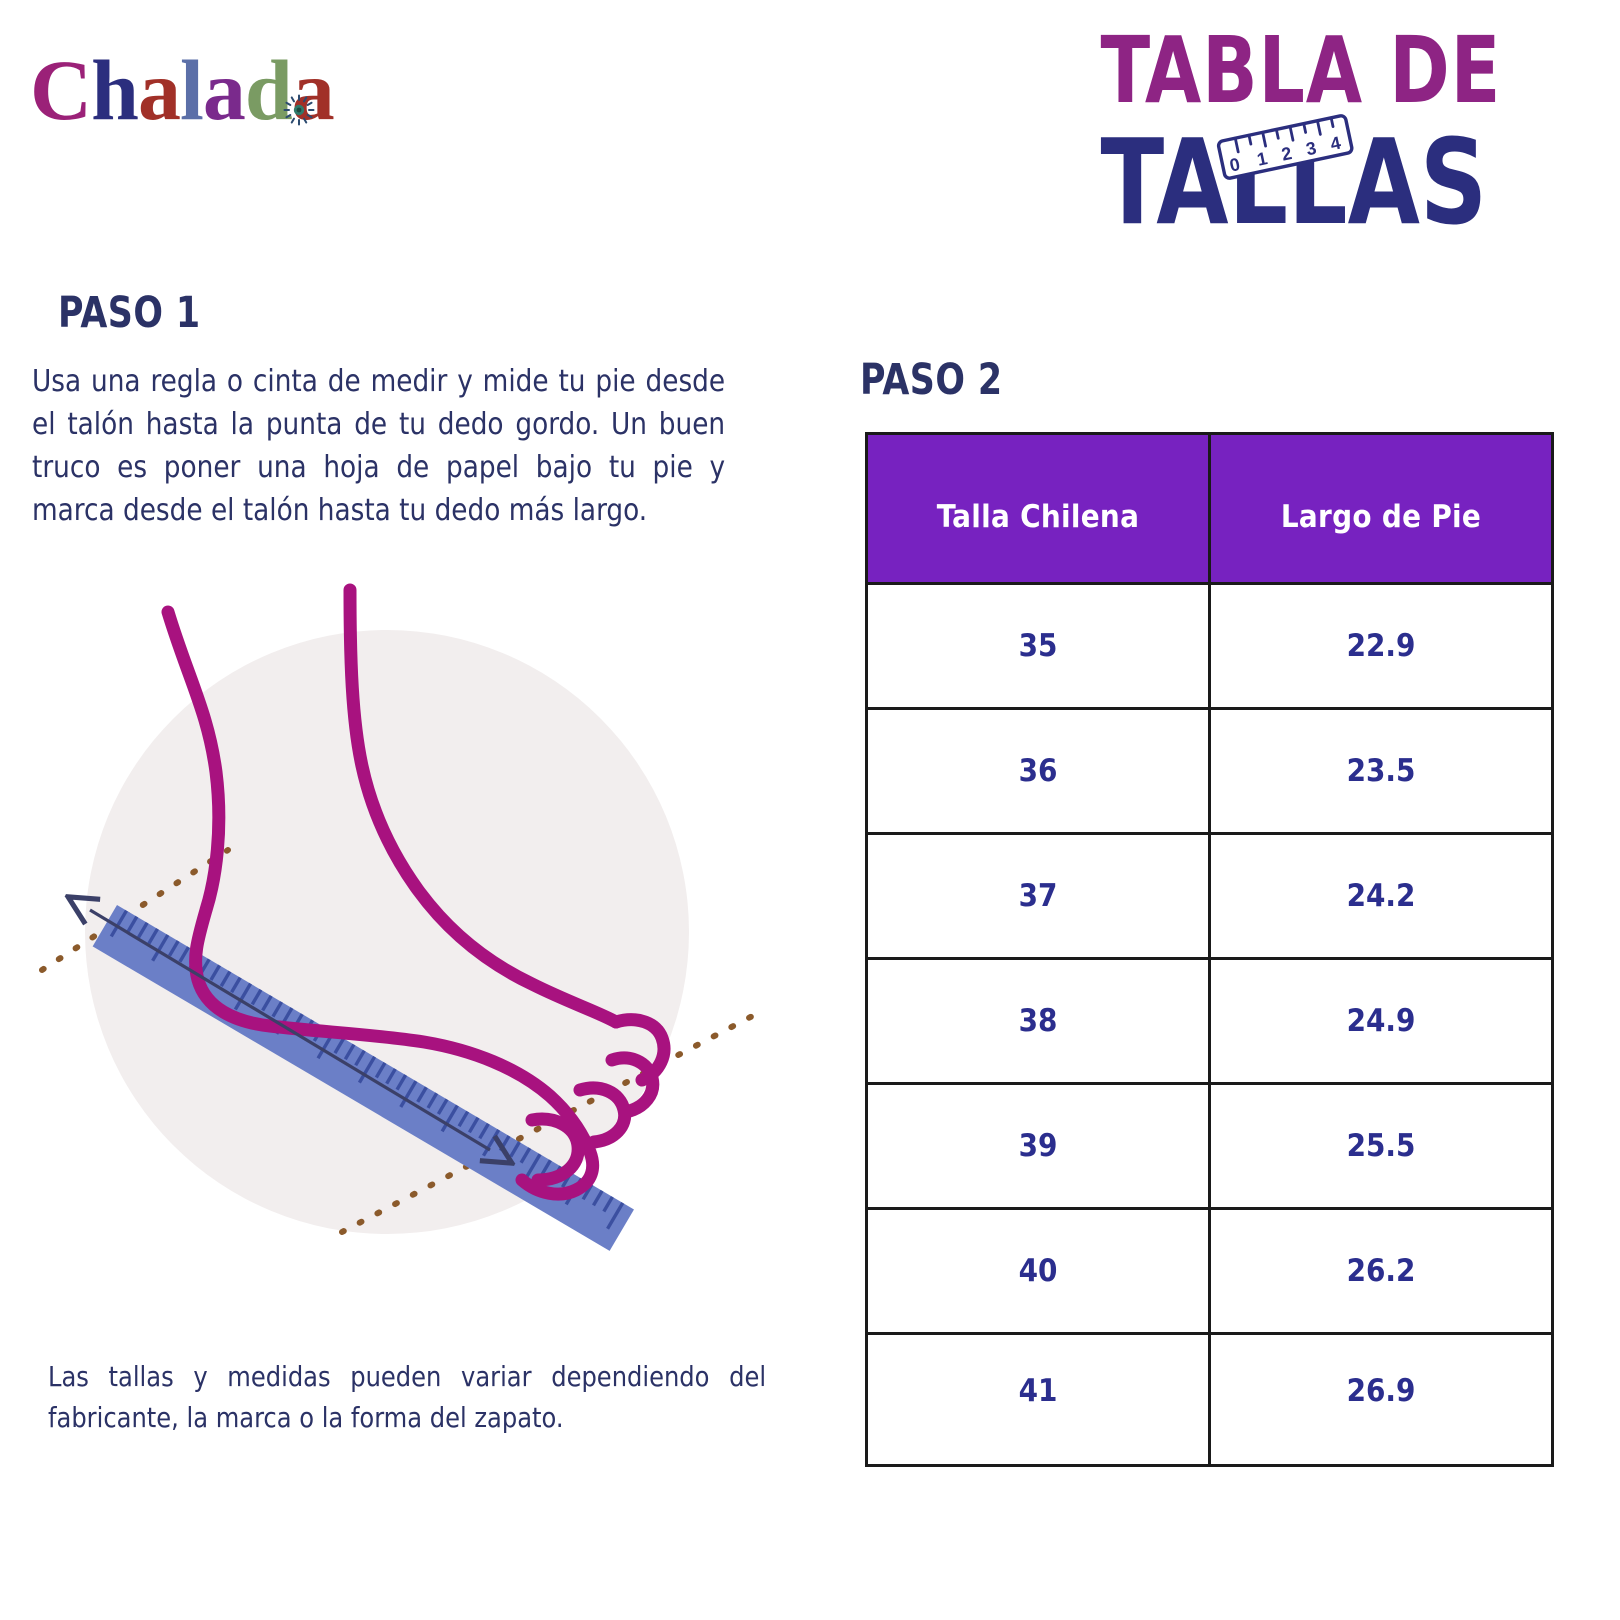 The width and height of the screenshot is (1620, 1620). I want to click on cell-largo: 24.2, so click(1381, 896).